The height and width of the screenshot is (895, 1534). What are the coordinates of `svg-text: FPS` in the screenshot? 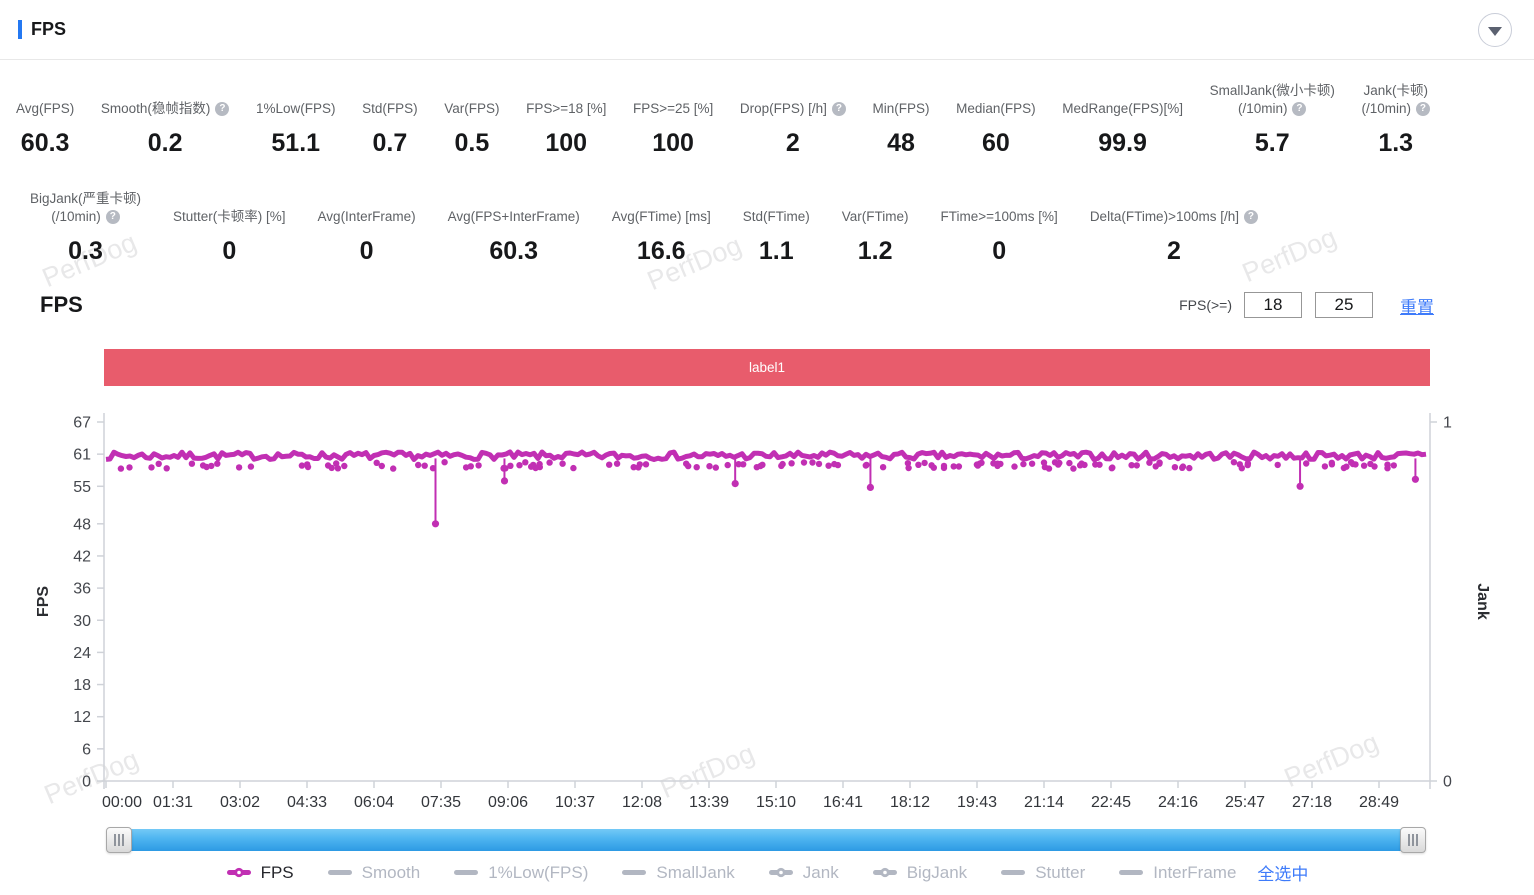 It's located at (43, 601).